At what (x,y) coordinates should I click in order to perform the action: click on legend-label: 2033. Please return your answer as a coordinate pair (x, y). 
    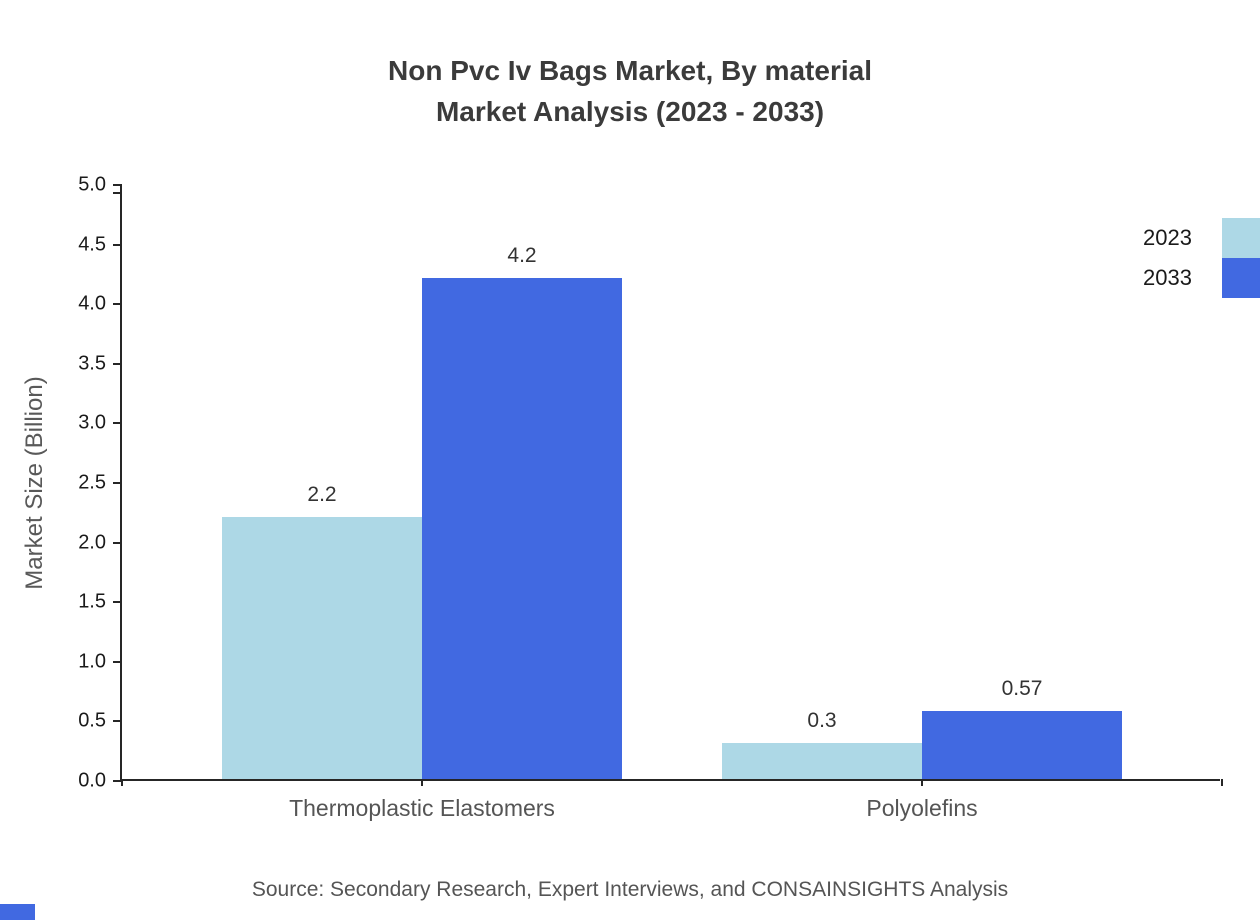
    Looking at the image, I should click on (1167, 277).